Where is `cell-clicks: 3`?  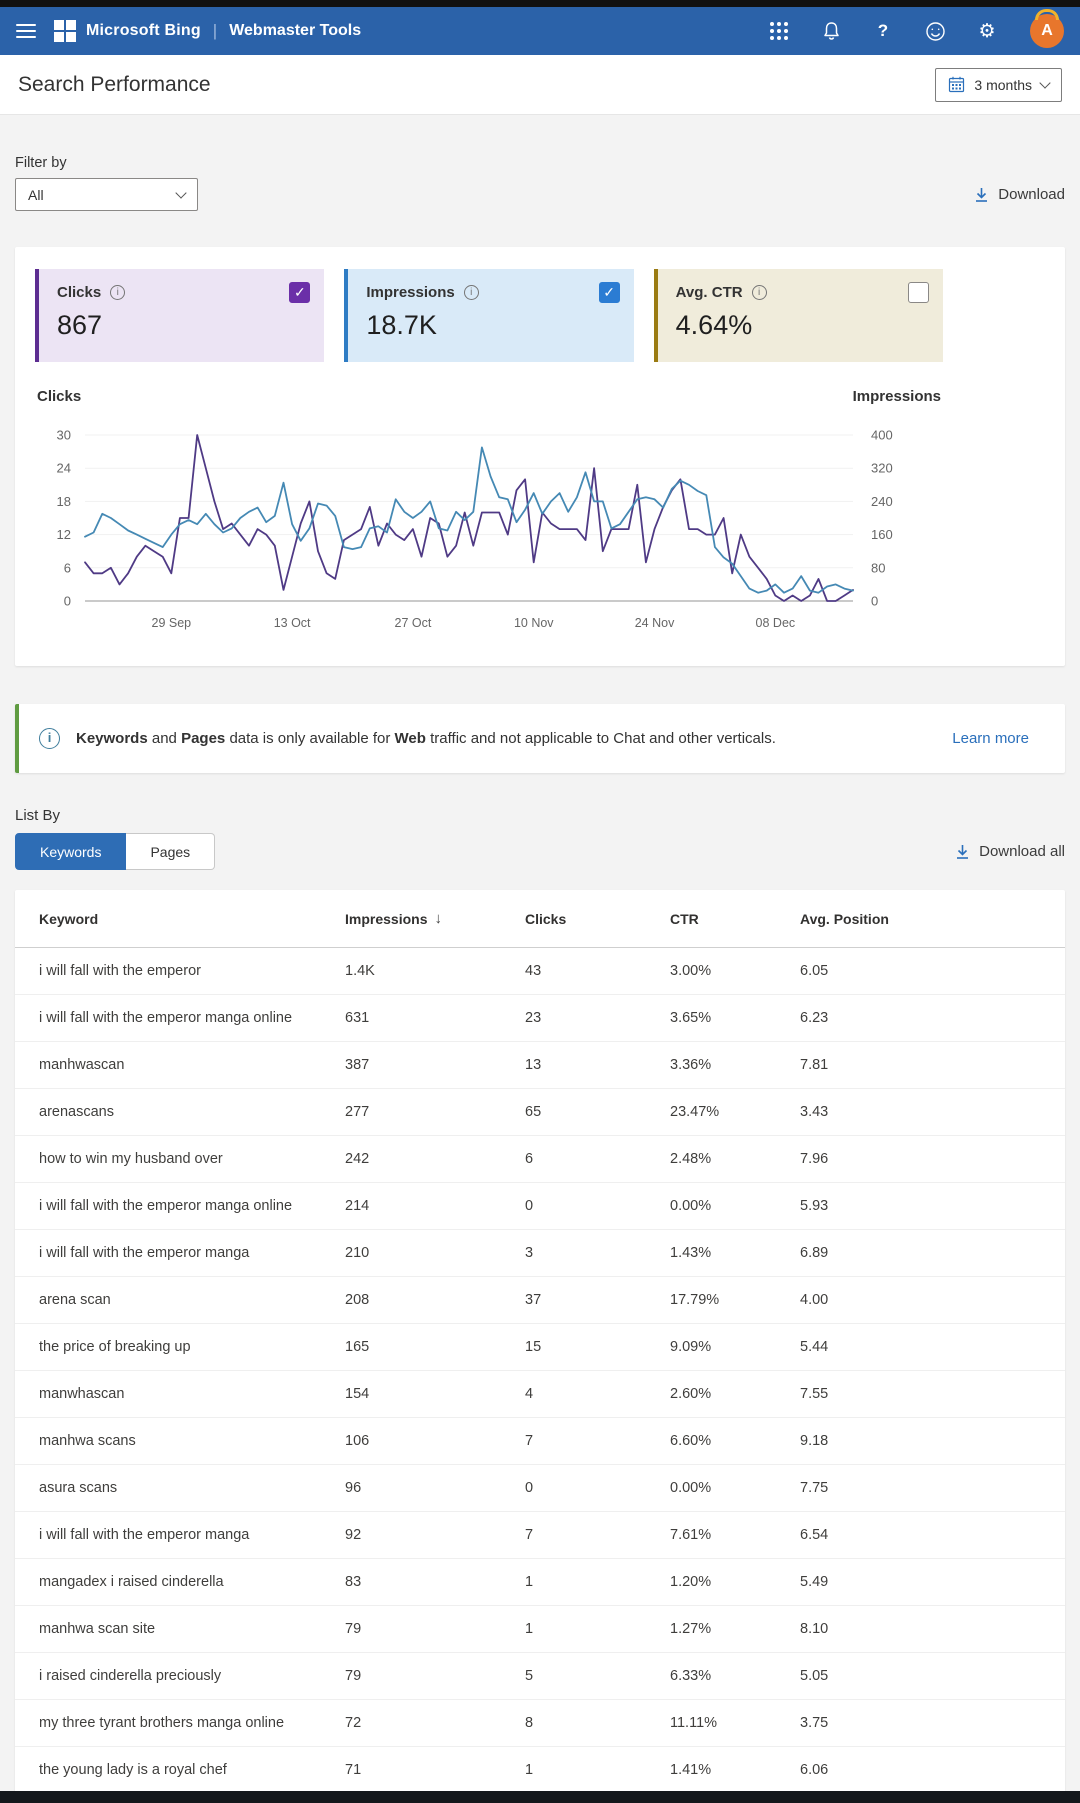 cell-clicks: 3 is located at coordinates (529, 1253).